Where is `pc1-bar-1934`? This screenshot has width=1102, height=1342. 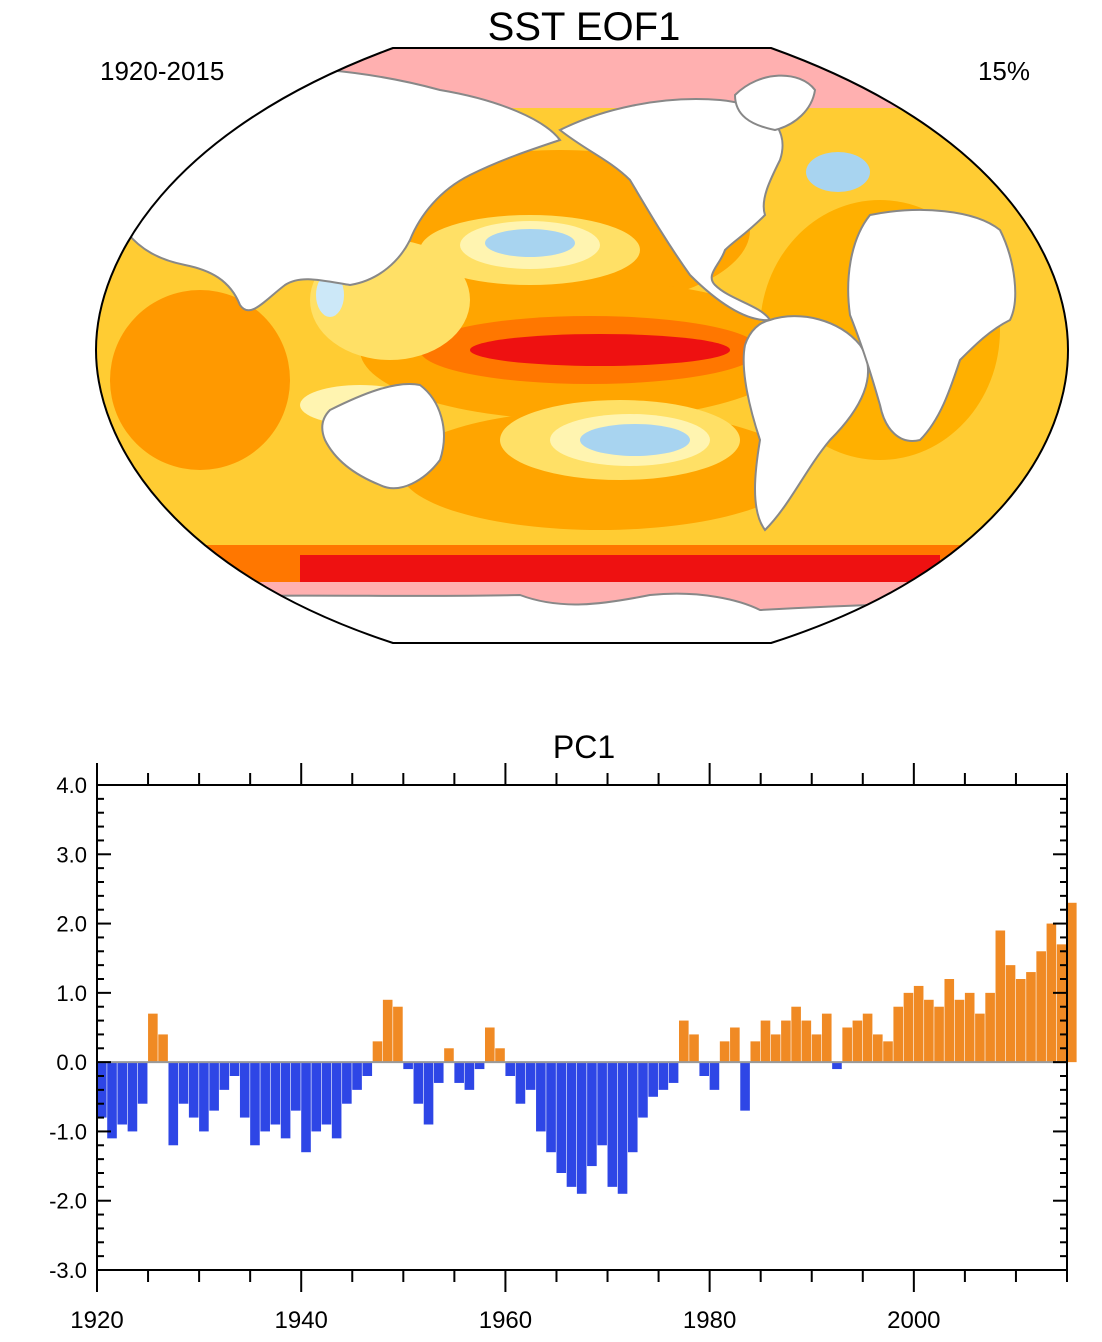
pc1-bar-1934 is located at coordinates (244, 1090).